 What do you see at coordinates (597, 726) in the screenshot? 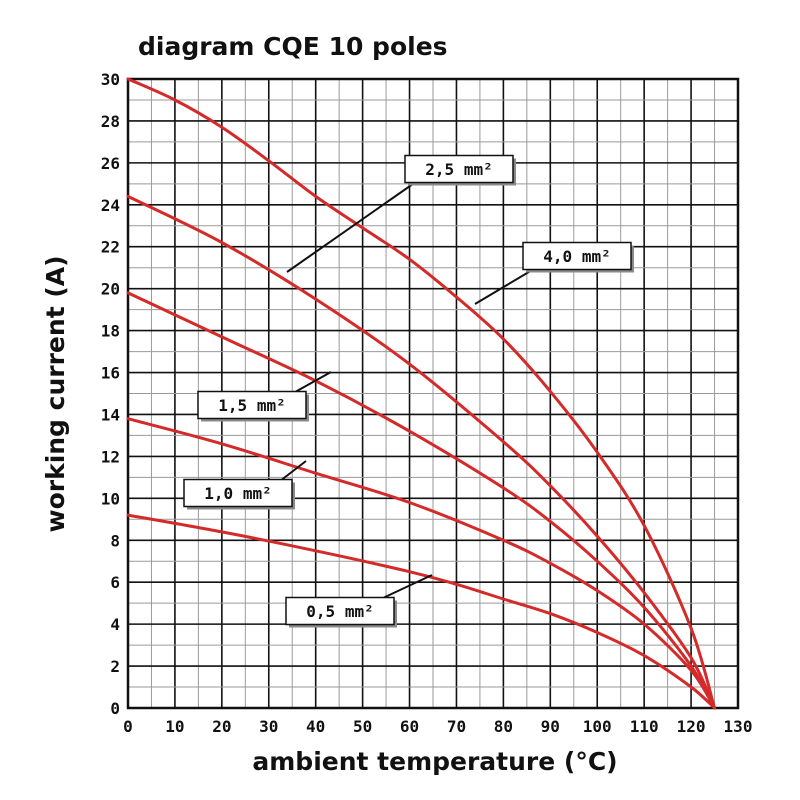
I see `x-tick-label: 100` at bounding box center [597, 726].